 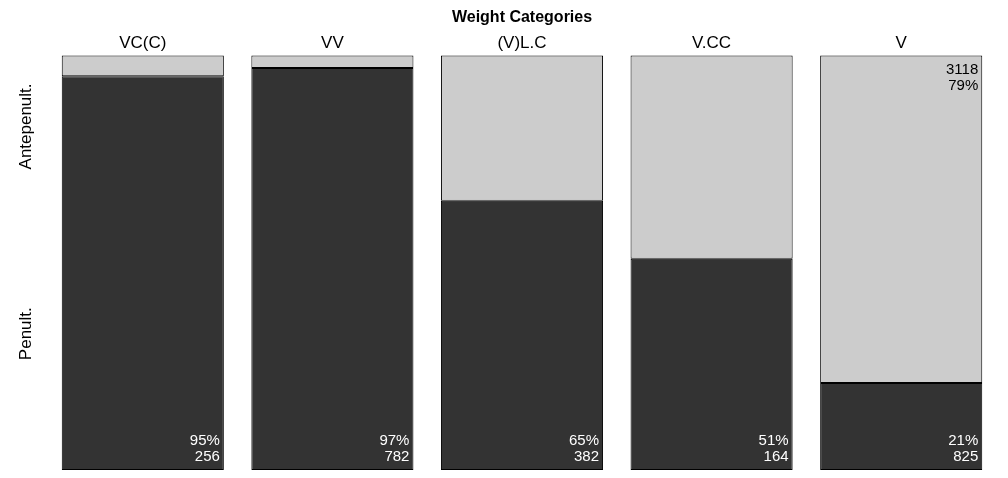 What do you see at coordinates (333, 43) in the screenshot?
I see `x-tick-label: VV` at bounding box center [333, 43].